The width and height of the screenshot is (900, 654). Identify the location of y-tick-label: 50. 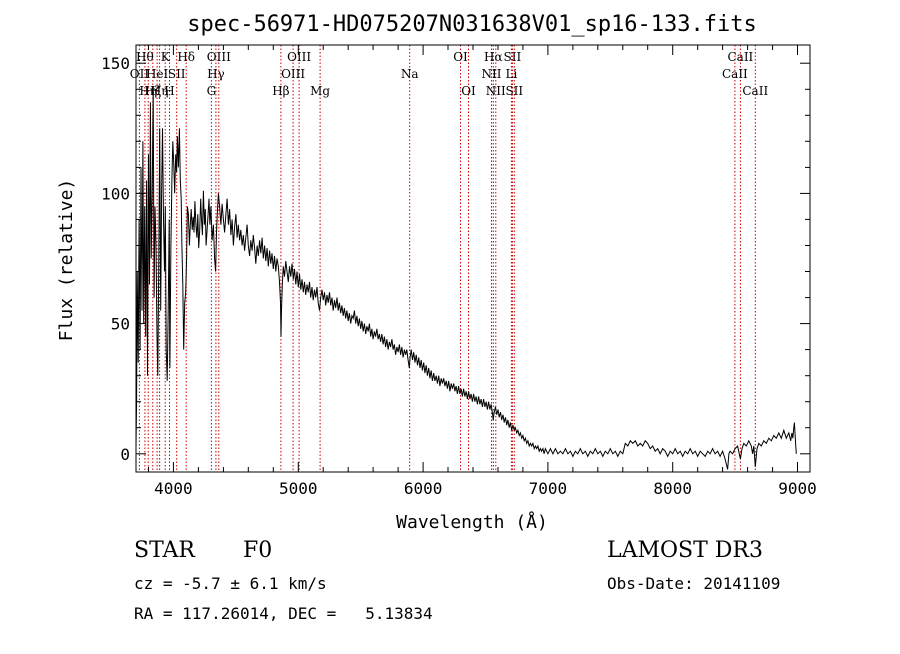
(120, 324).